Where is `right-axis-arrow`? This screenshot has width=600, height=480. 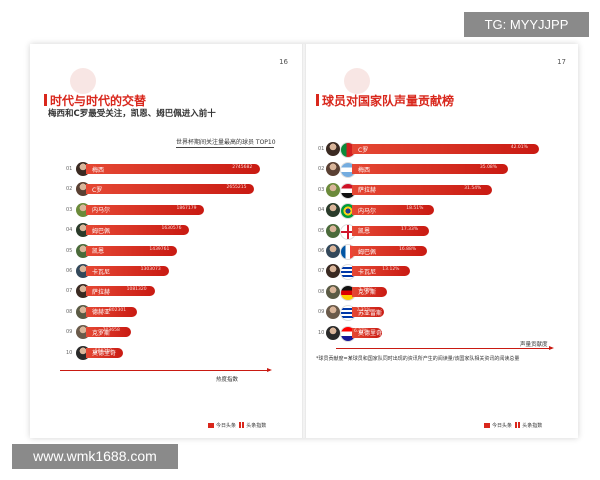 right-axis-arrow is located at coordinates (445, 348).